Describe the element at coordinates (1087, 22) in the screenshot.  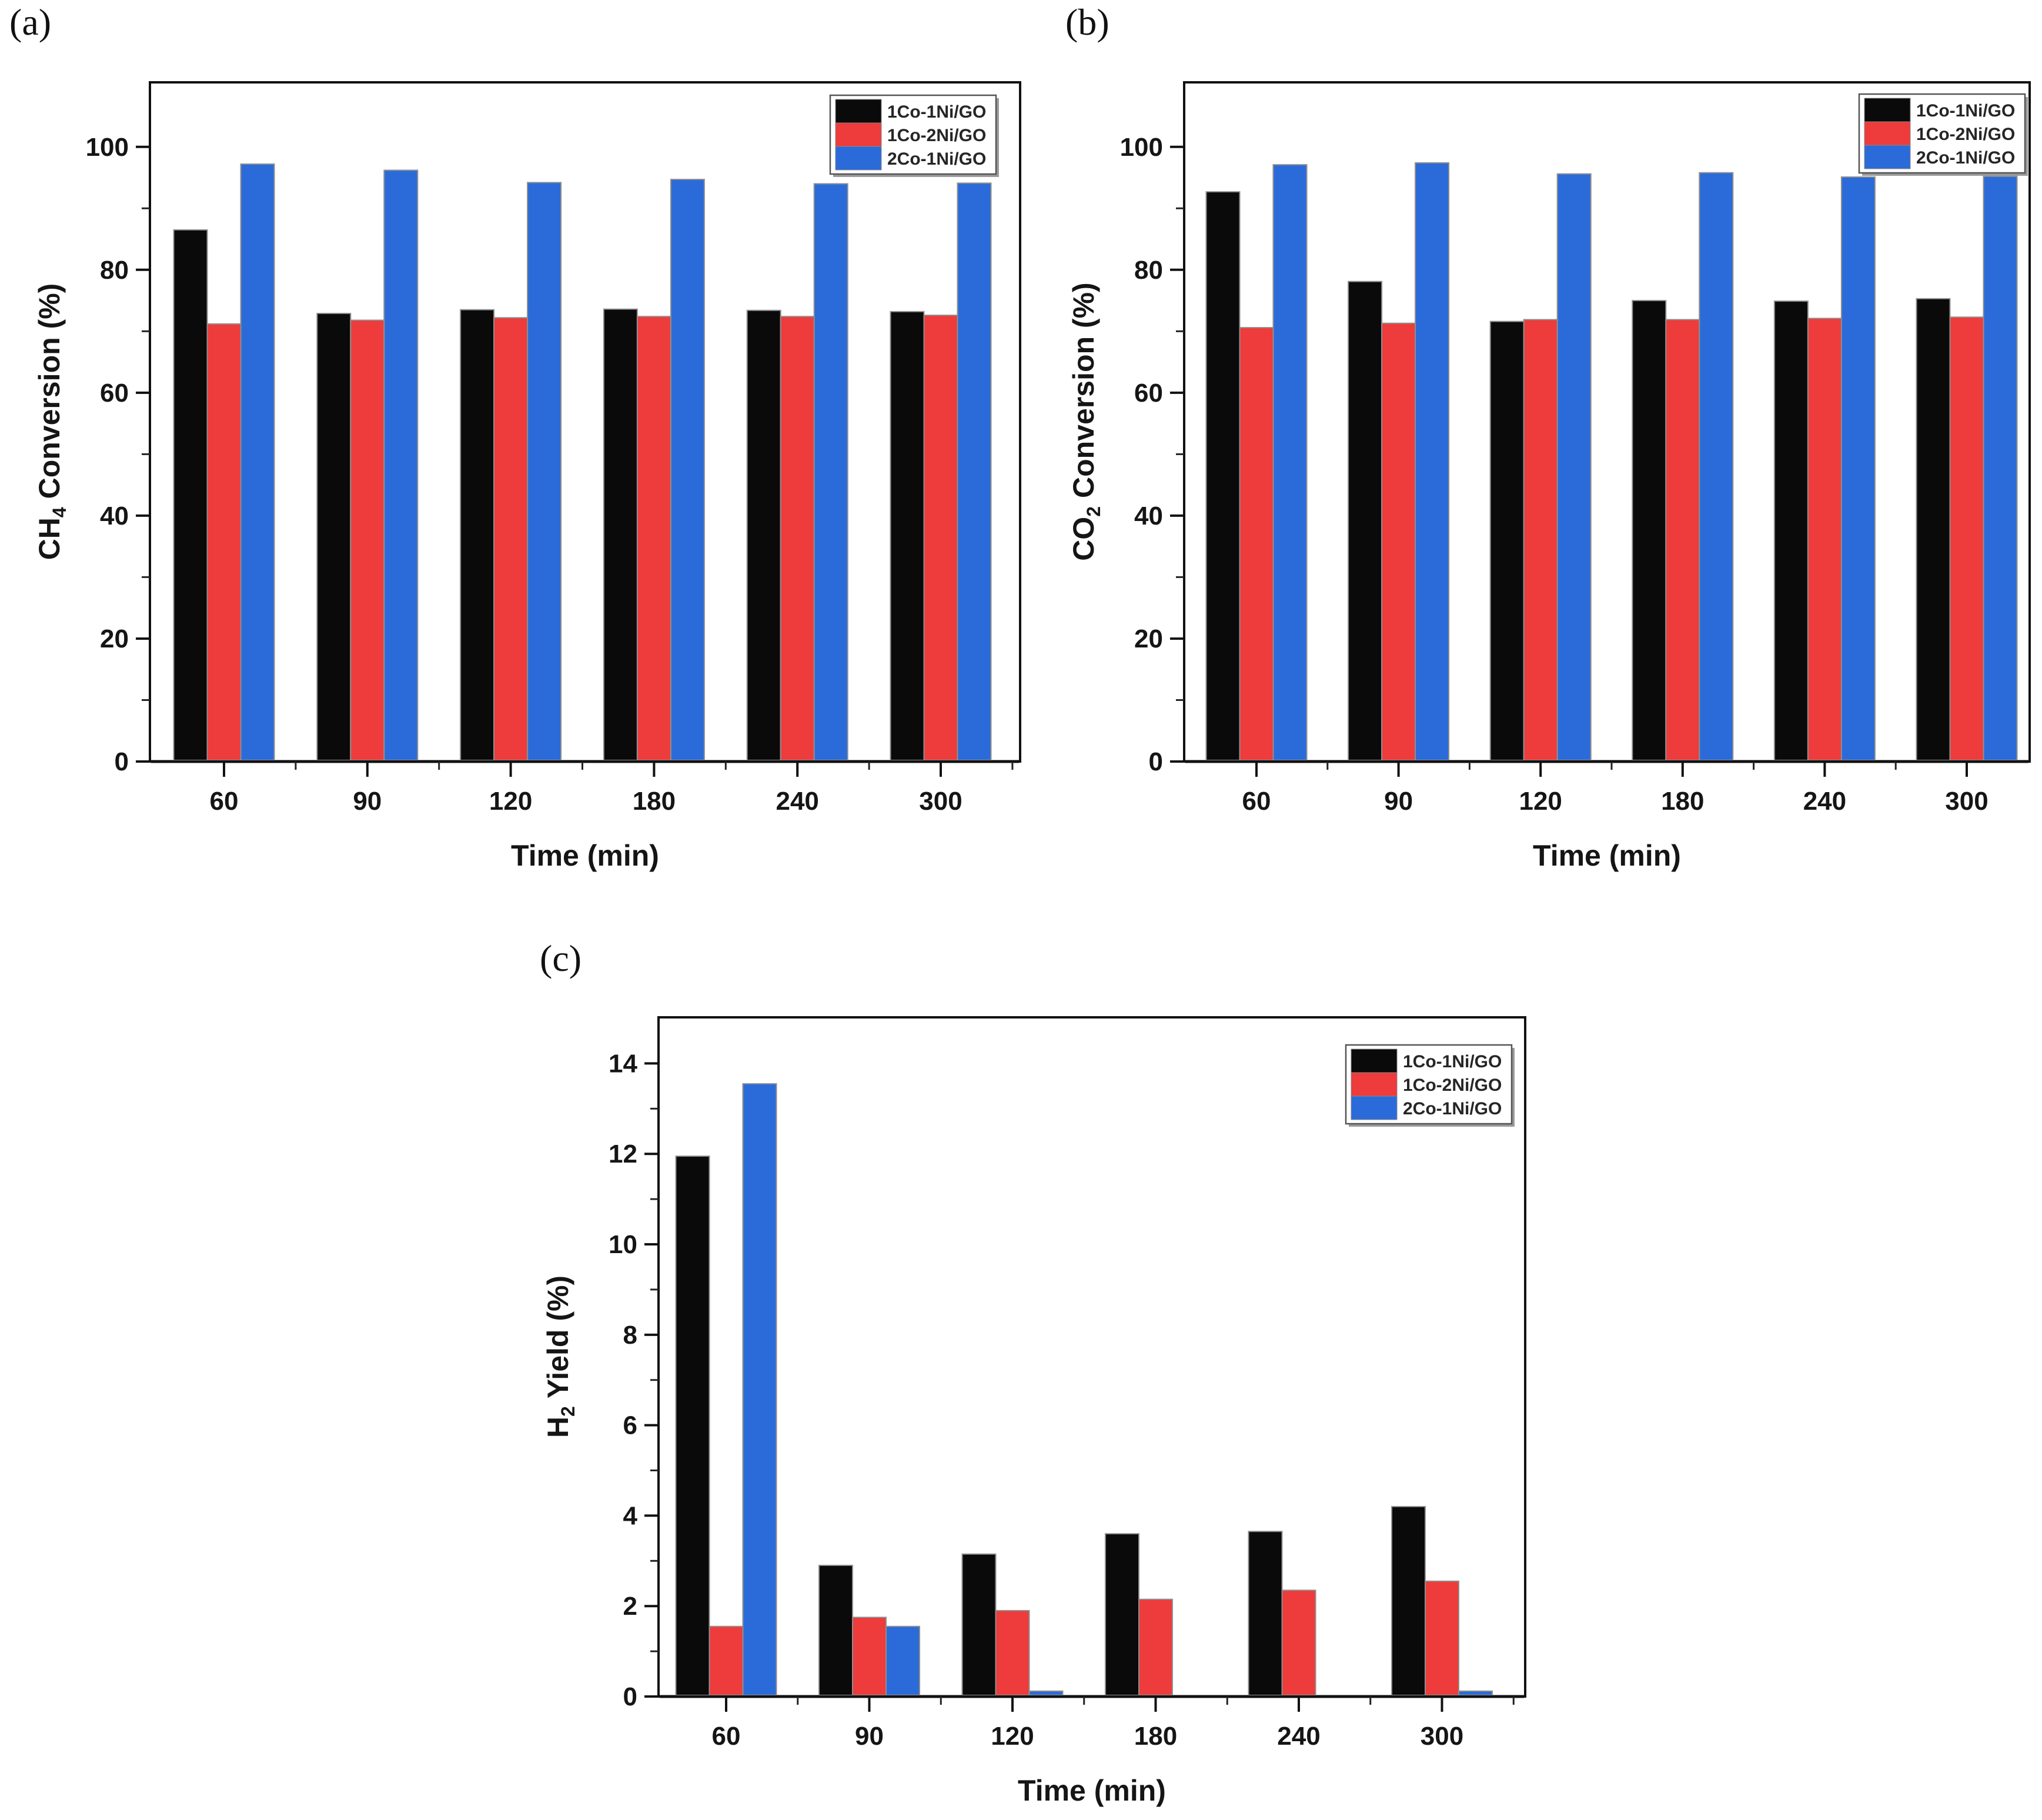
I see `panel-b-label: (b)` at that location.